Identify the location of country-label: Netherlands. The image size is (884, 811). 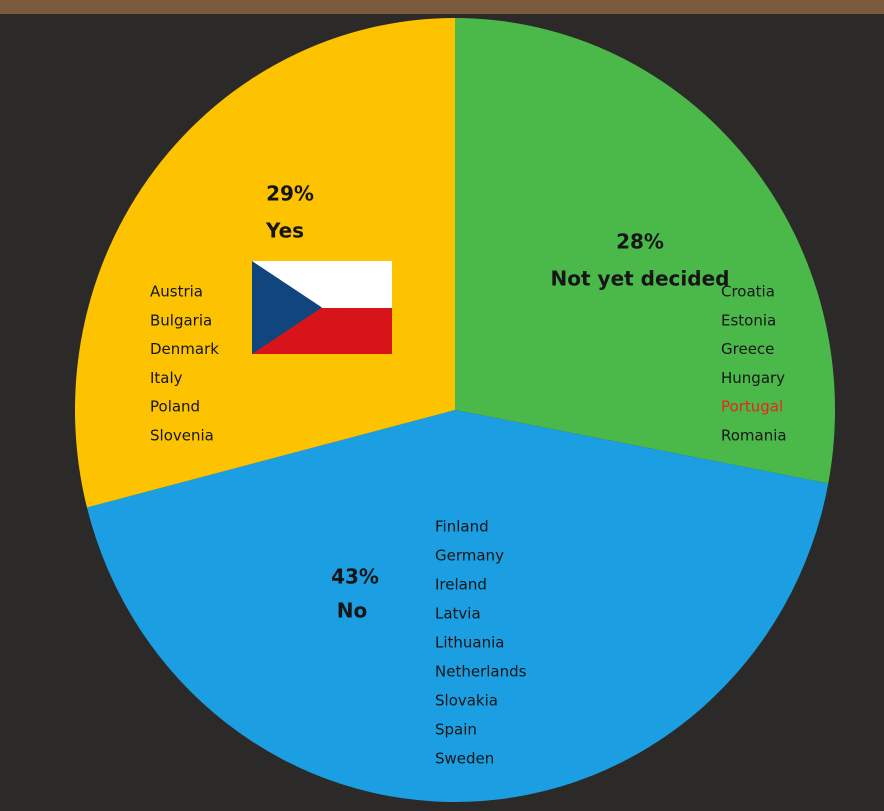
(481, 672).